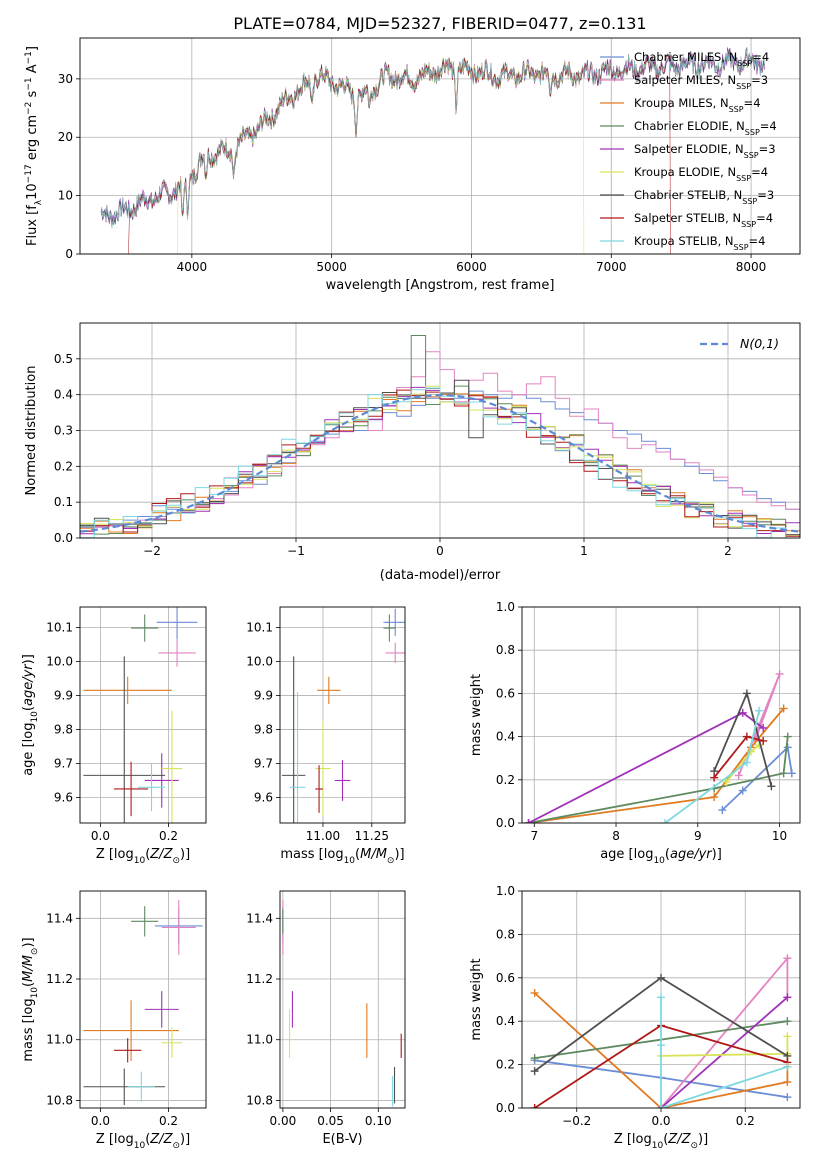 Image resolution: width=819 pixels, height=1170 pixels. What do you see at coordinates (34, 146) in the screenshot?
I see `y-axis-label: Flux [fλ10−17 erg cm−2 s−1 A−1]` at bounding box center [34, 146].